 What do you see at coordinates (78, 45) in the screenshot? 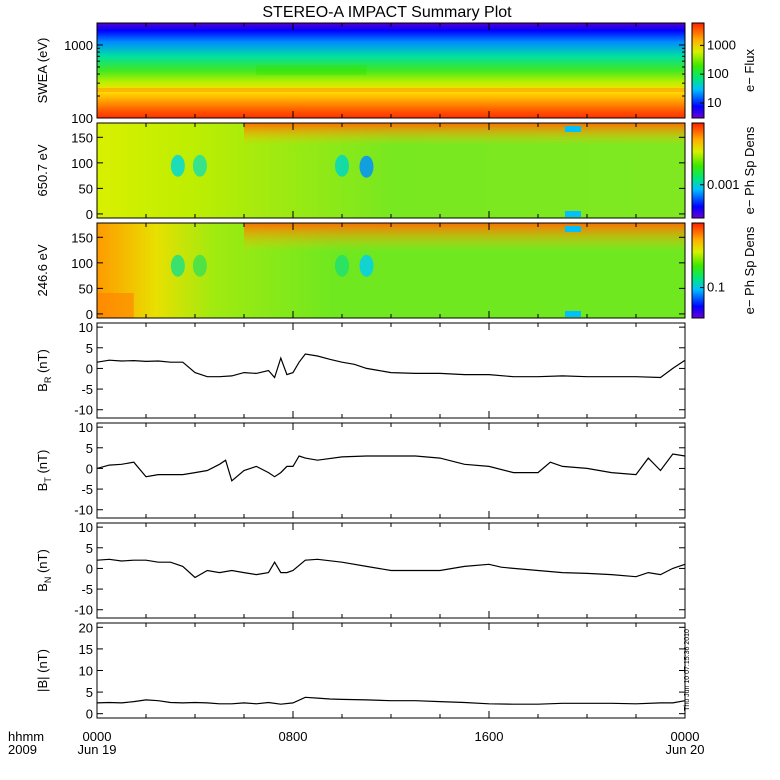
I see `swea-ytick-label-1: 1000` at bounding box center [78, 45].